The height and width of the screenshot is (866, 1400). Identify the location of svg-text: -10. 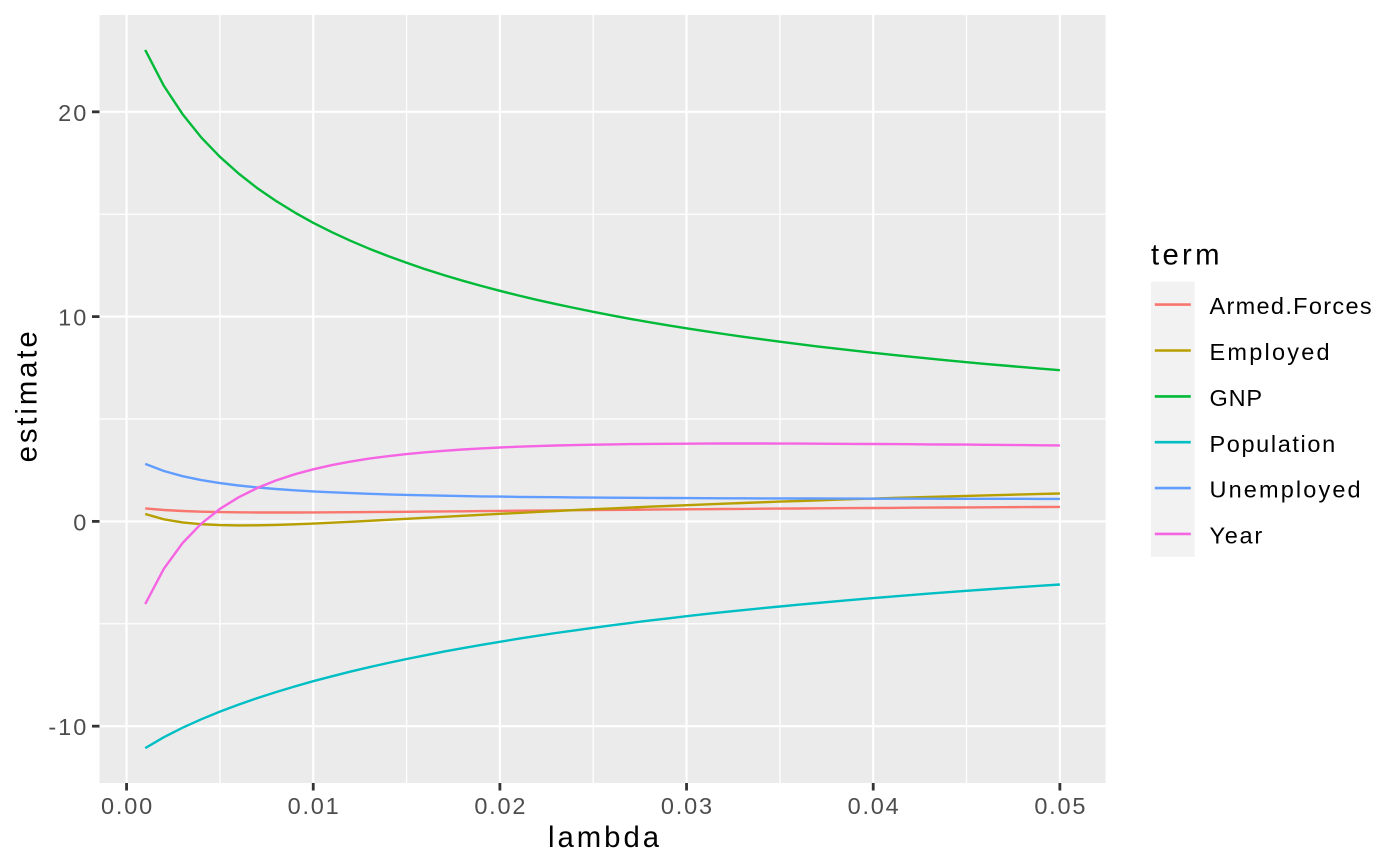
(68, 727).